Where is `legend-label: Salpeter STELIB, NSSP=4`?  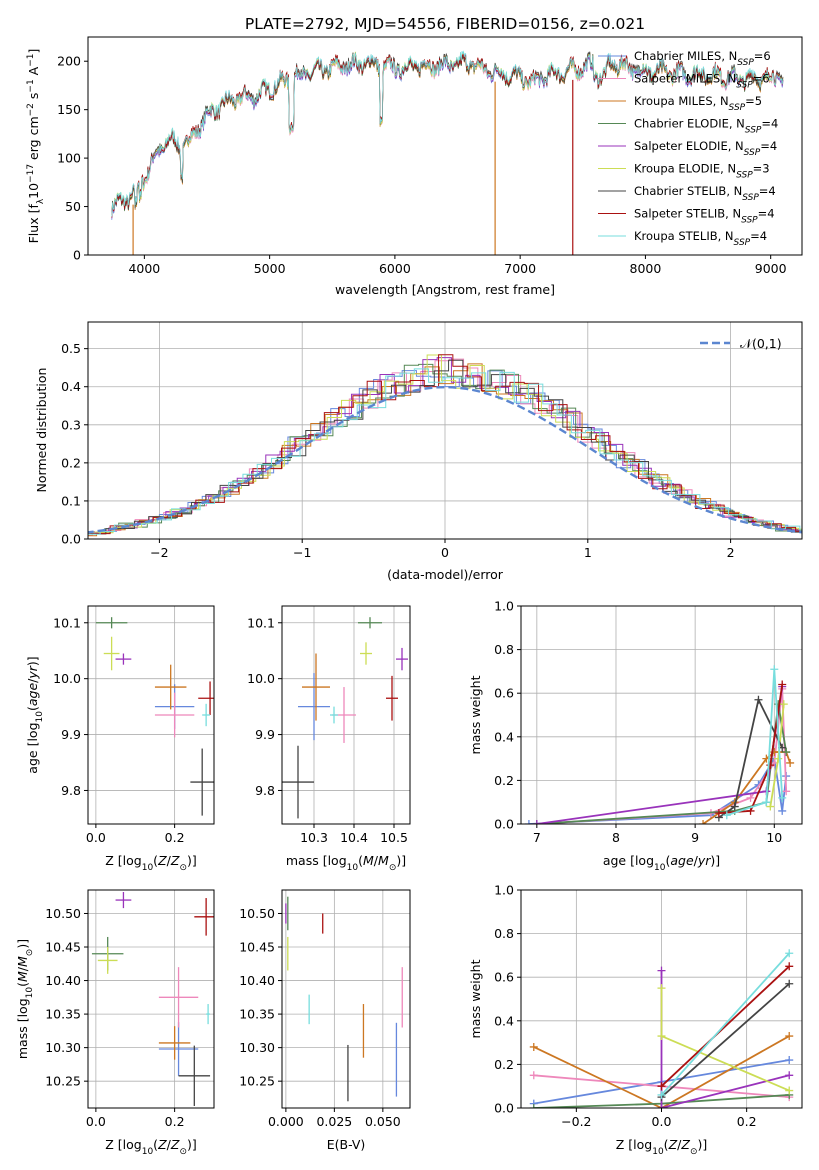
legend-label: Salpeter STELIB, NSSP=4 is located at coordinates (704, 216).